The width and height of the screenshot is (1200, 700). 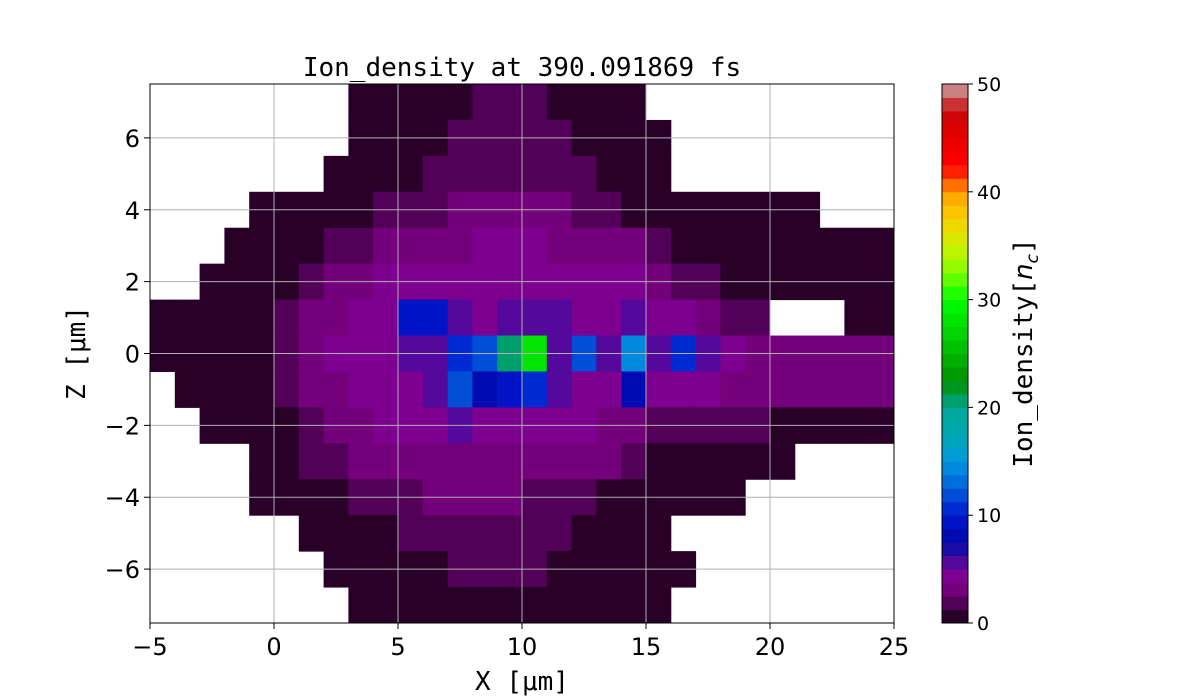 What do you see at coordinates (522, 682) in the screenshot?
I see `x-axis-label: X [μm]` at bounding box center [522, 682].